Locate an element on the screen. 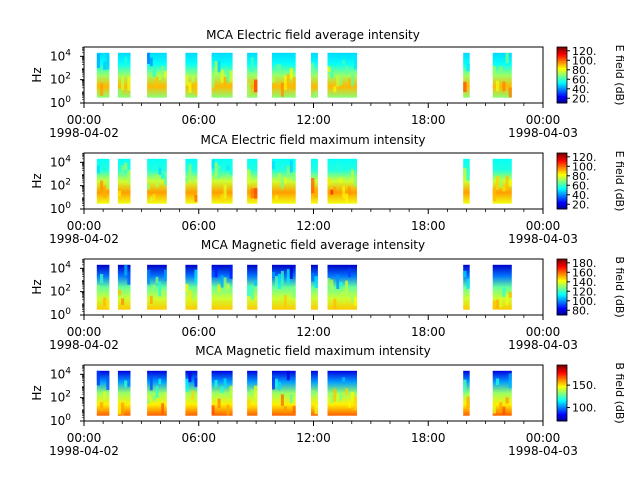 This screenshot has width=640, height=480. colorbar-tick-label: 180. is located at coordinates (584, 263).